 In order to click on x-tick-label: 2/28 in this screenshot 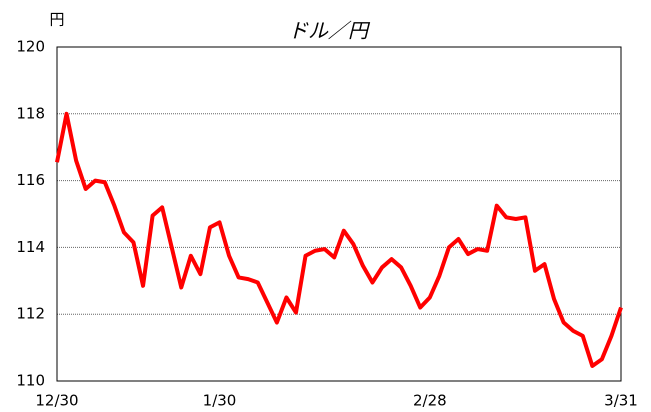, I will do `click(430, 401)`.